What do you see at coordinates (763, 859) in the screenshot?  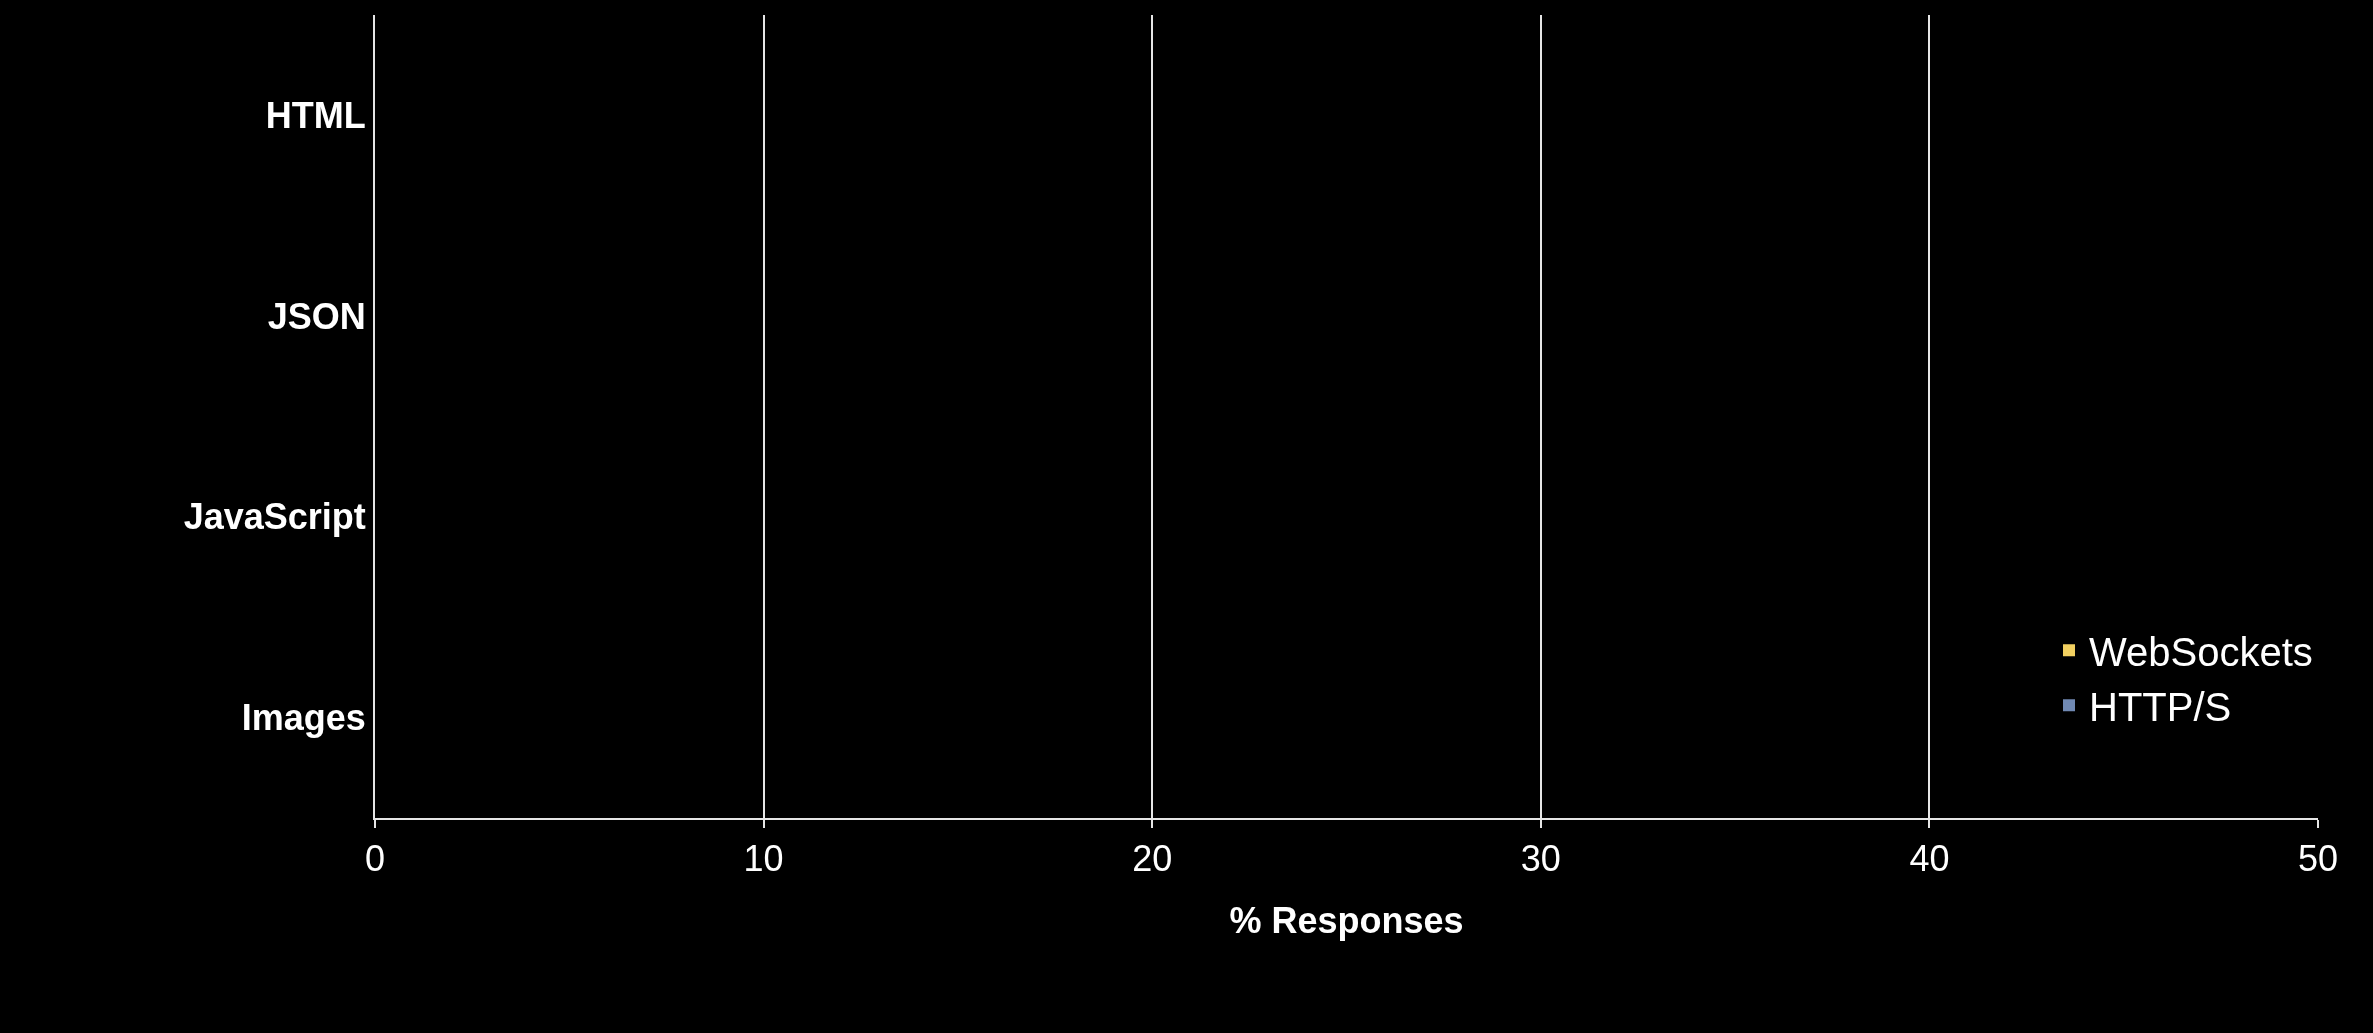 I see `x-tick-label: 10` at bounding box center [763, 859].